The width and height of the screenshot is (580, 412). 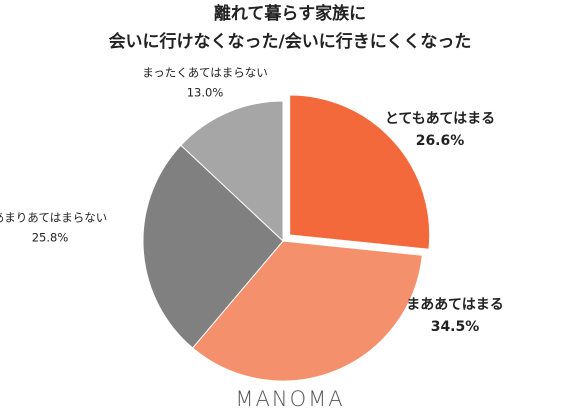 I want to click on slice-label: あまりあてはまらない, so click(x=53, y=218).